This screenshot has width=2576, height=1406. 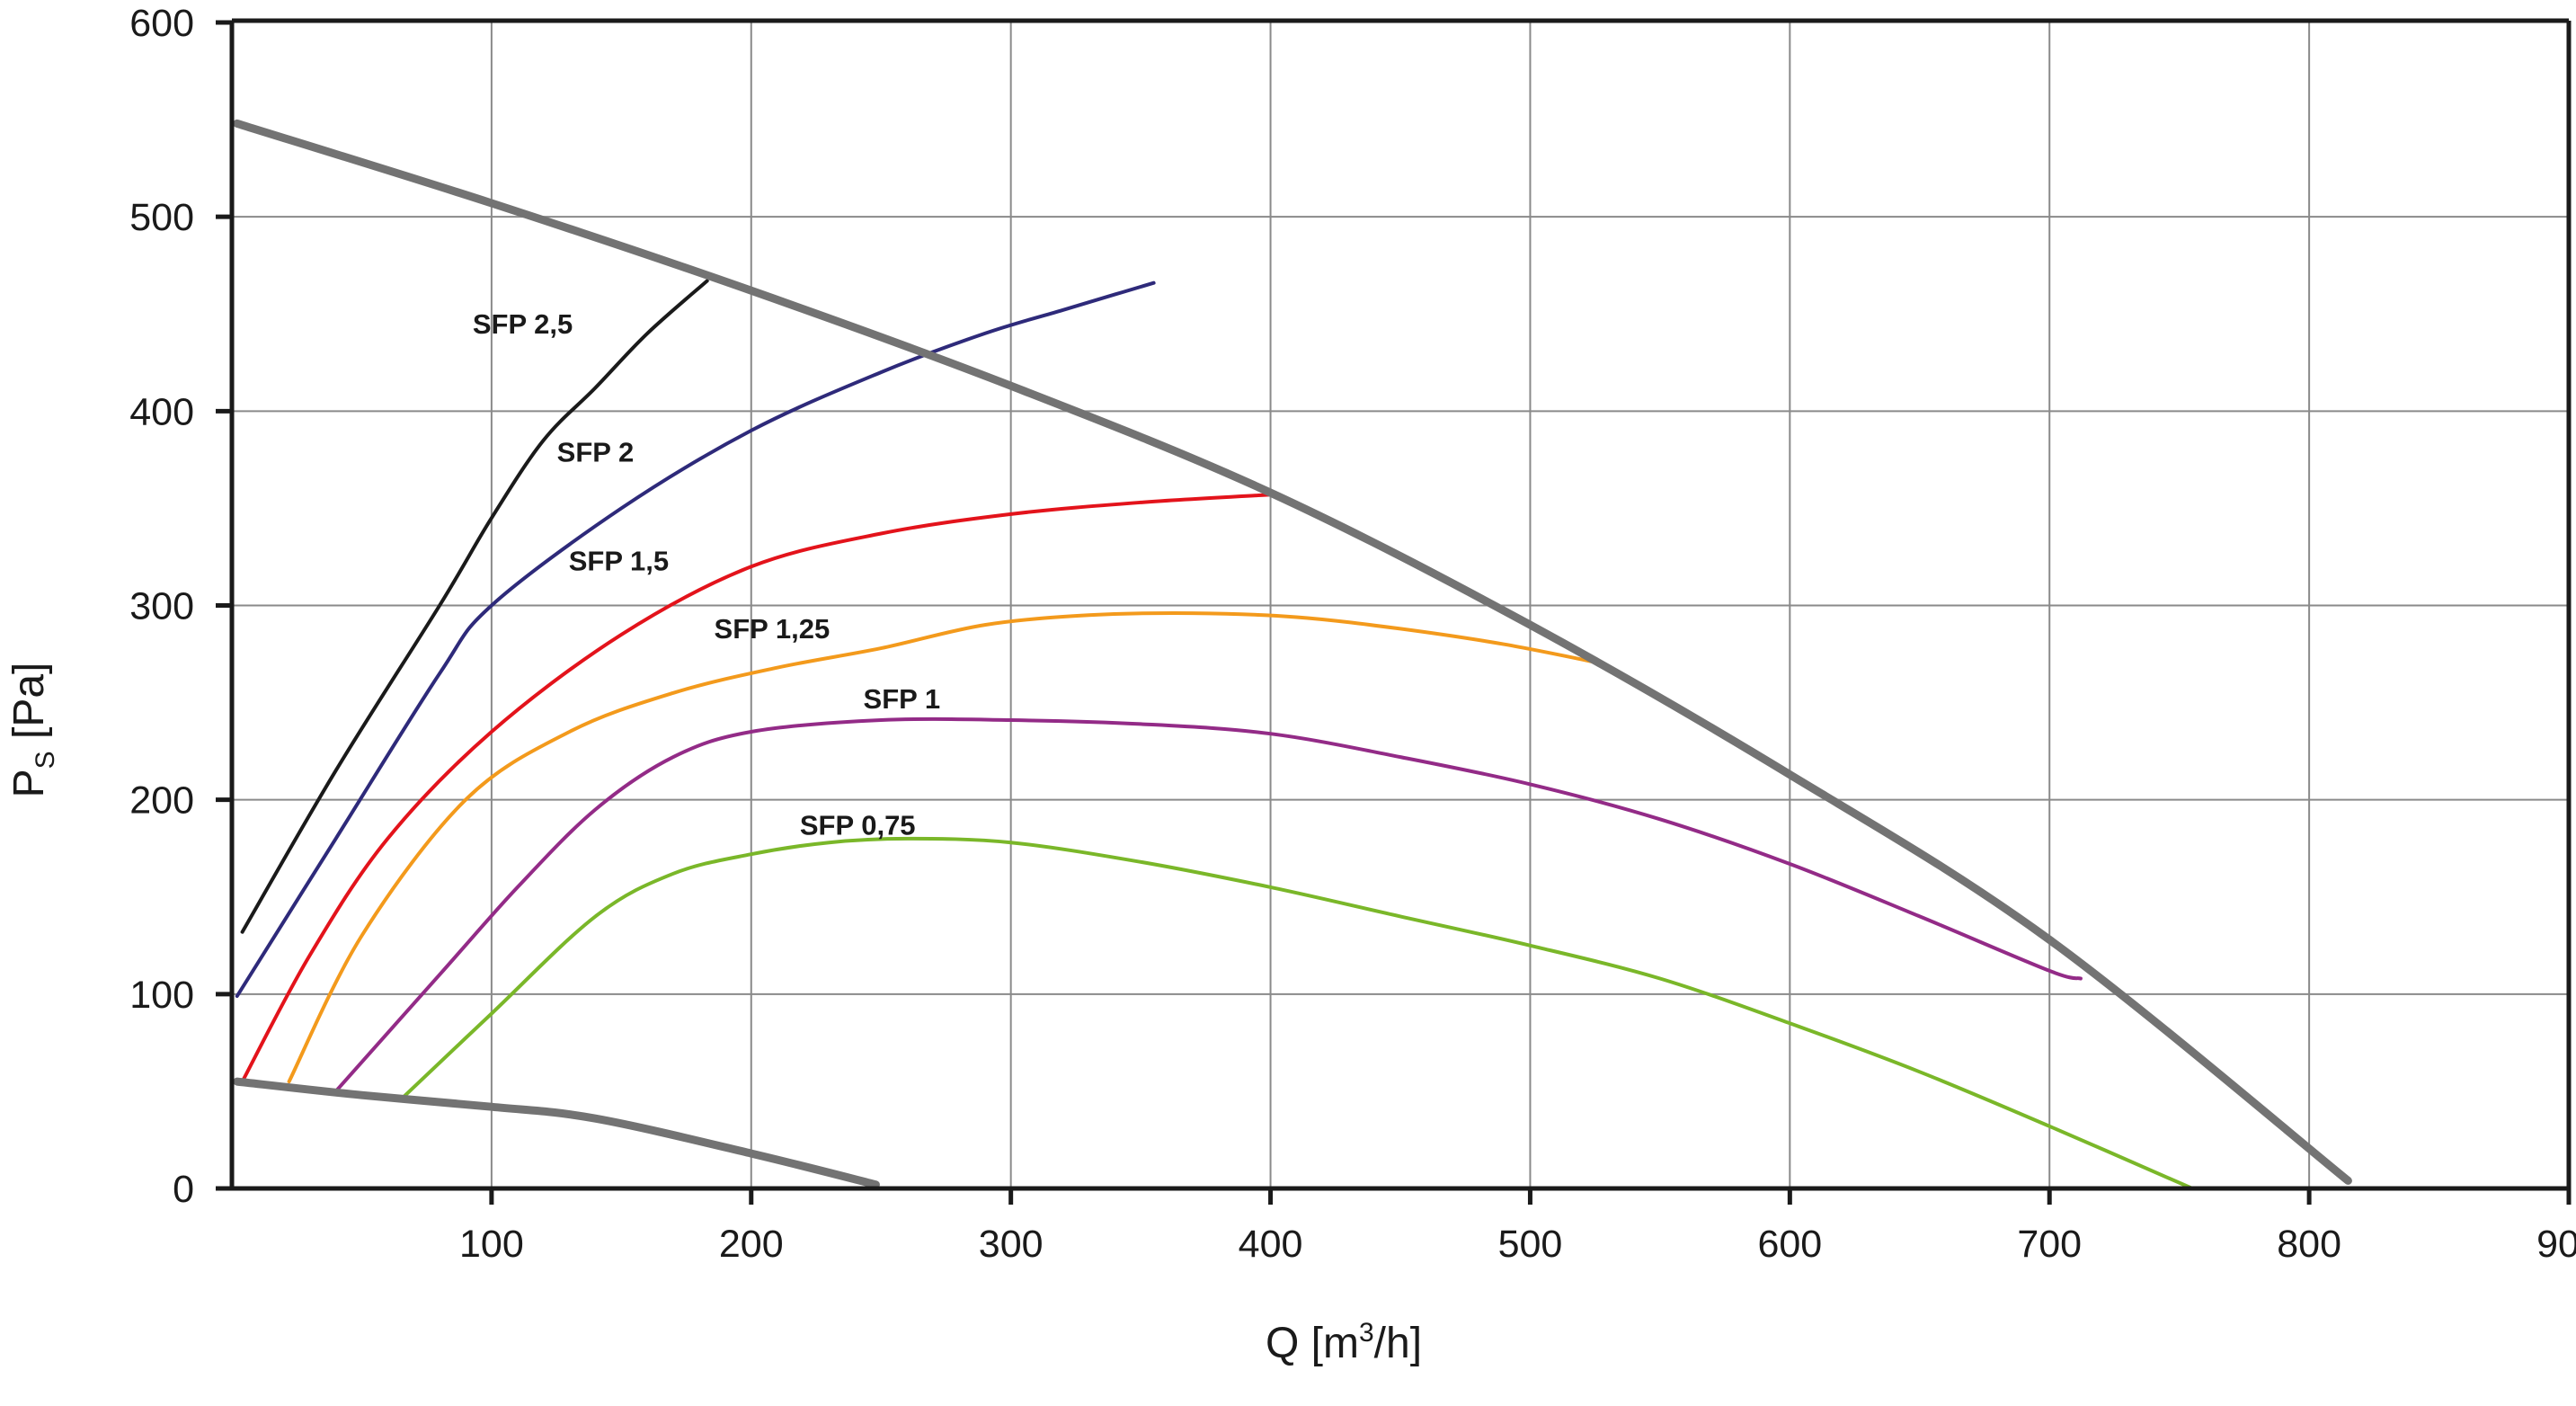 What do you see at coordinates (161, 995) in the screenshot?
I see `y-tick-label: 100` at bounding box center [161, 995].